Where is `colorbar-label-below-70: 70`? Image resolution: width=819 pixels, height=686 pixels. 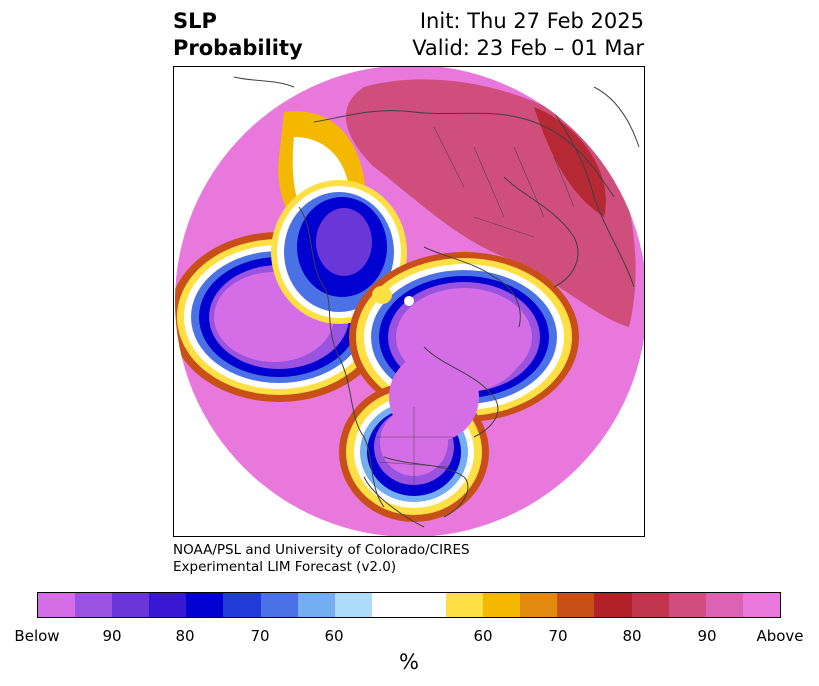 colorbar-label-below-70: 70 is located at coordinates (260, 636).